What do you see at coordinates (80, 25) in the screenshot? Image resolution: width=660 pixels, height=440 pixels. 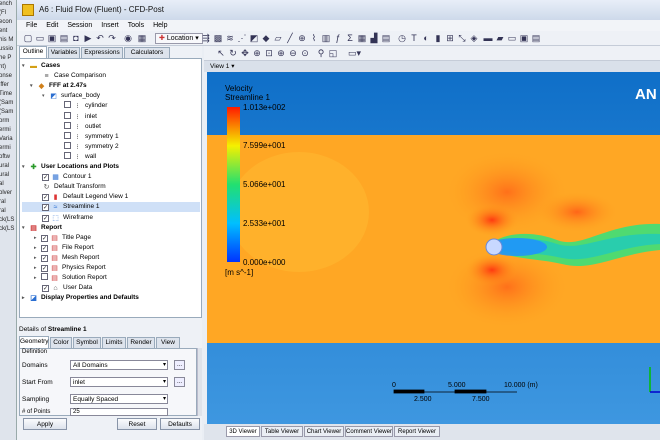 I see `menu-session: Session` at bounding box center [80, 25].